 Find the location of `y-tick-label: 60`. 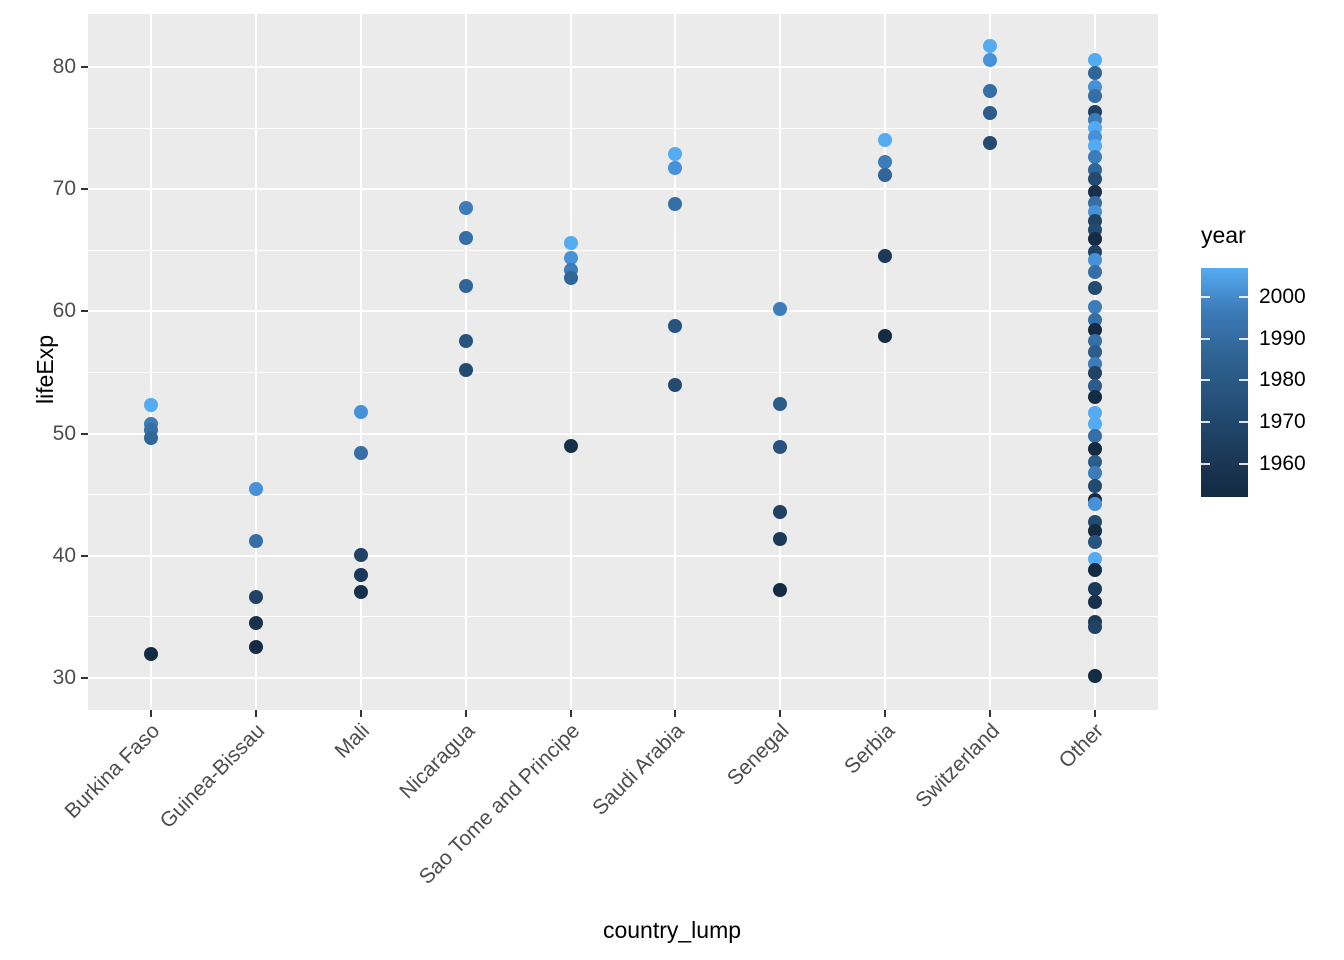

y-tick-label: 60 is located at coordinates (64, 311).